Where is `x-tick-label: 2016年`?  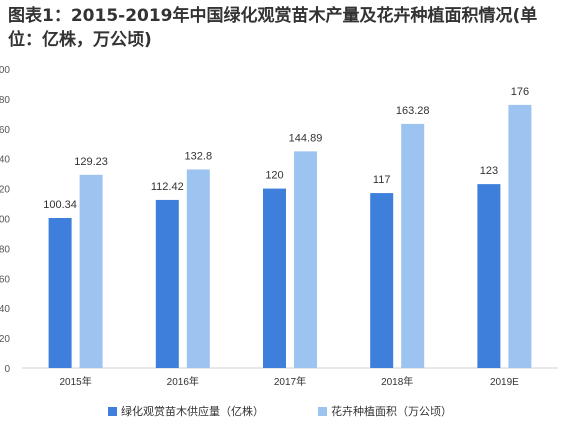 x-tick-label: 2016年 is located at coordinates (183, 381).